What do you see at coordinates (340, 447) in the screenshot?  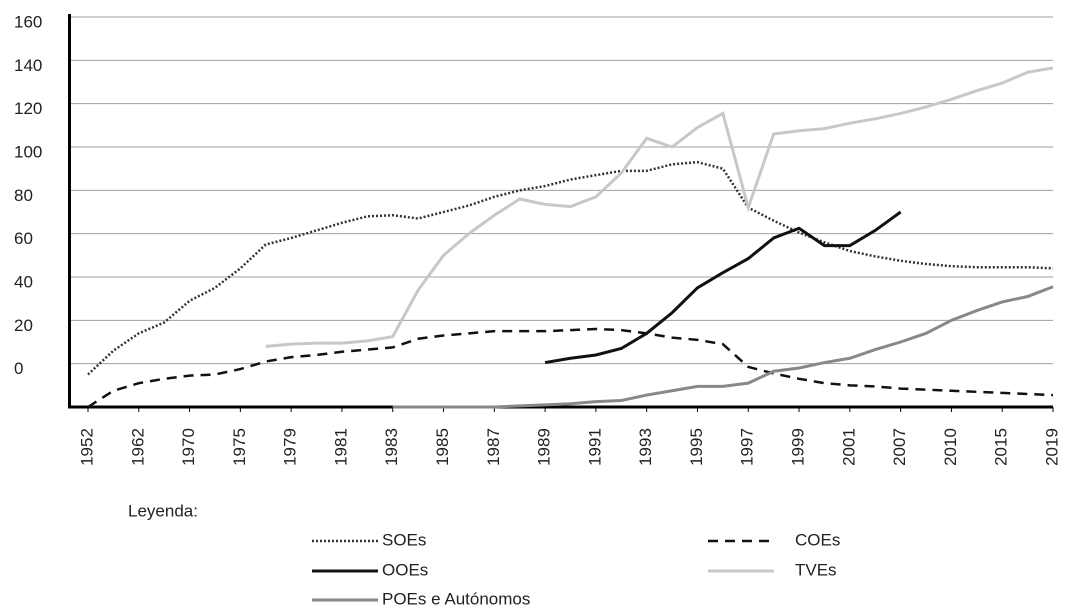 I see `x-tick-label: 1981` at bounding box center [340, 447].